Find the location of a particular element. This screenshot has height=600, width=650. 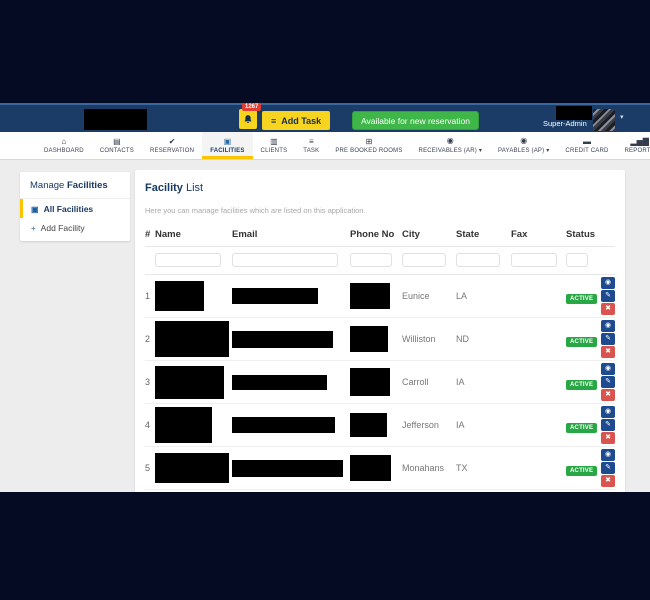

column-header: Email is located at coordinates (245, 234).